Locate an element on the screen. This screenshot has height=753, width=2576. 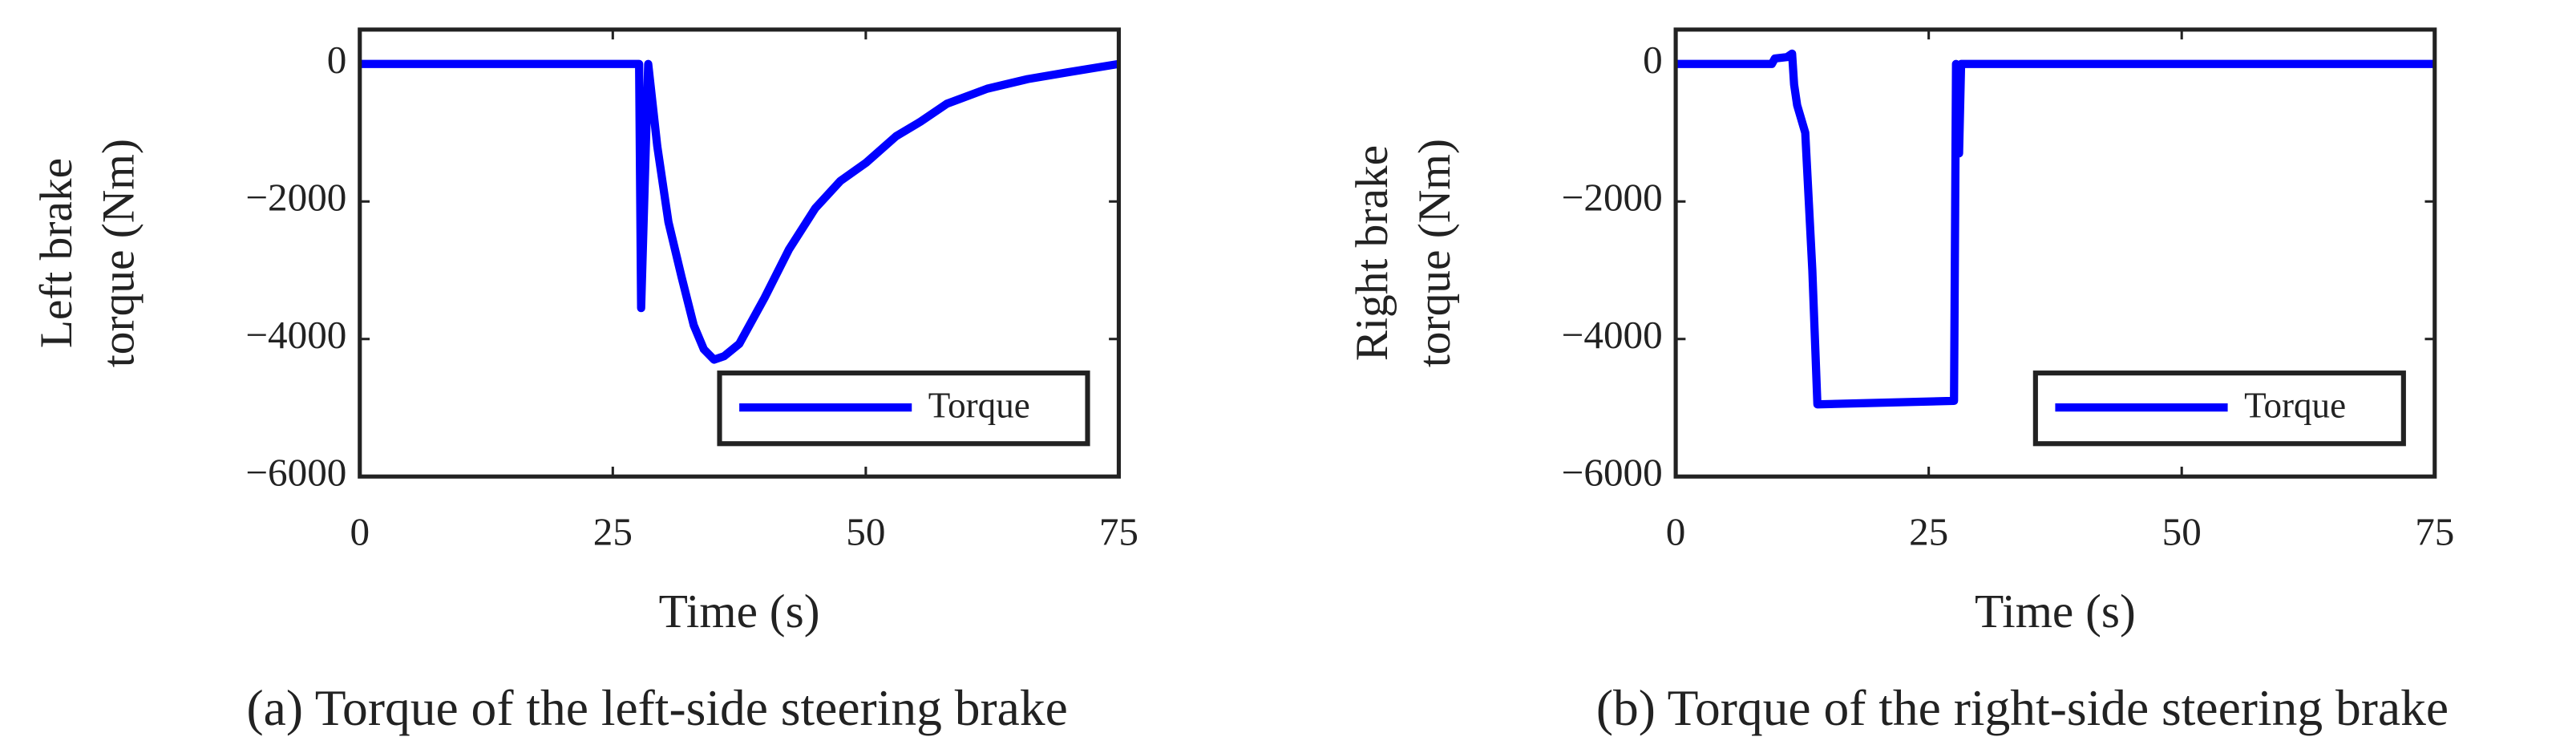
y-axis-label-line: Left brake is located at coordinates (56, 253).